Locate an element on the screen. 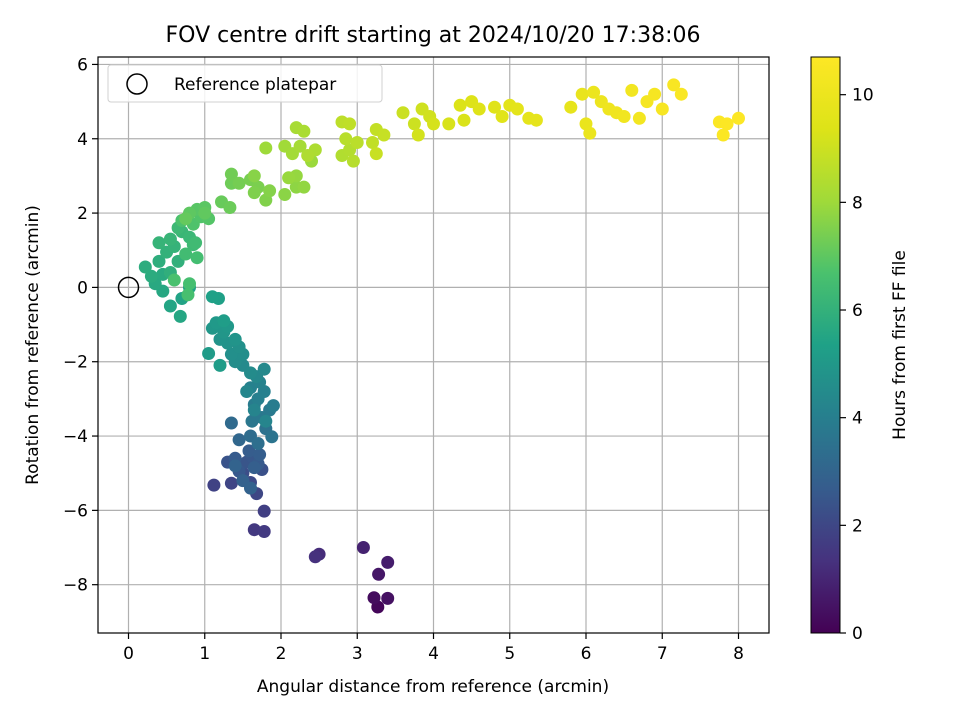 The image size is (960, 720). x-axis-ticks: 0 1 2 3 4 5 6 7 8 is located at coordinates (433, 648).